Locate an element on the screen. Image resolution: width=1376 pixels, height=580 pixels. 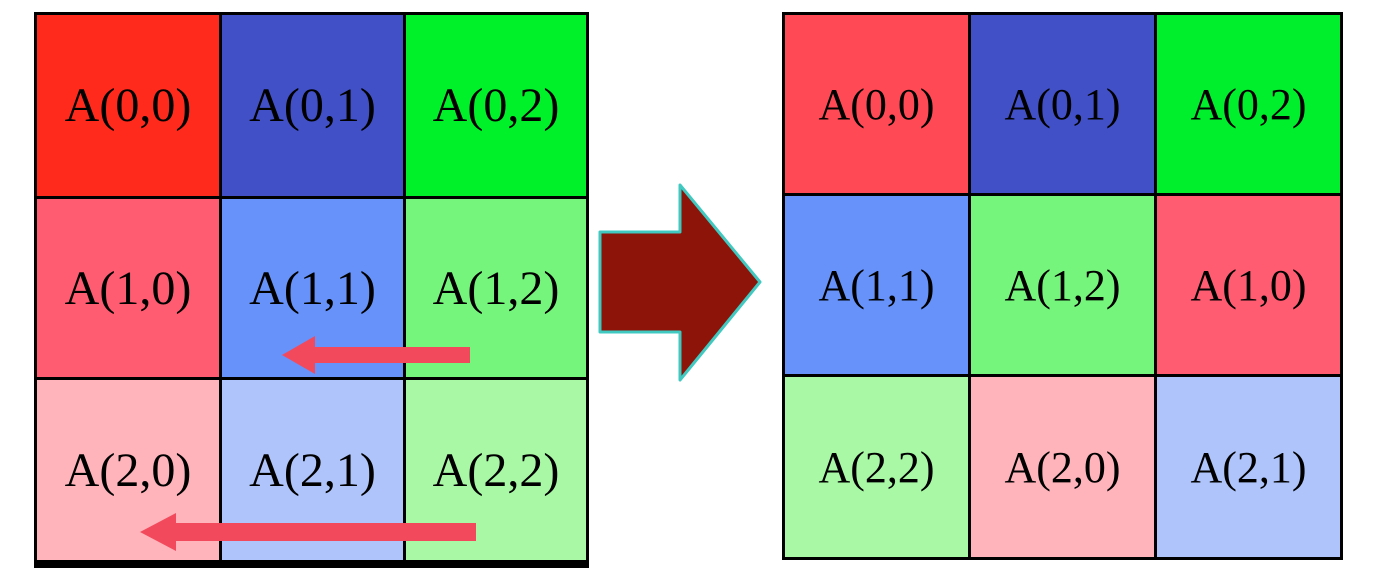
left-cell-1-0: A(1,0) is located at coordinates (128, 288).